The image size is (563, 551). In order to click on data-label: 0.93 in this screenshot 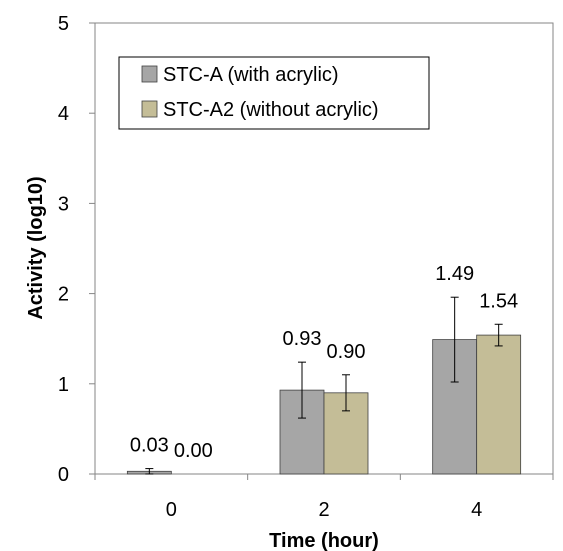, I will do `click(302, 339)`.